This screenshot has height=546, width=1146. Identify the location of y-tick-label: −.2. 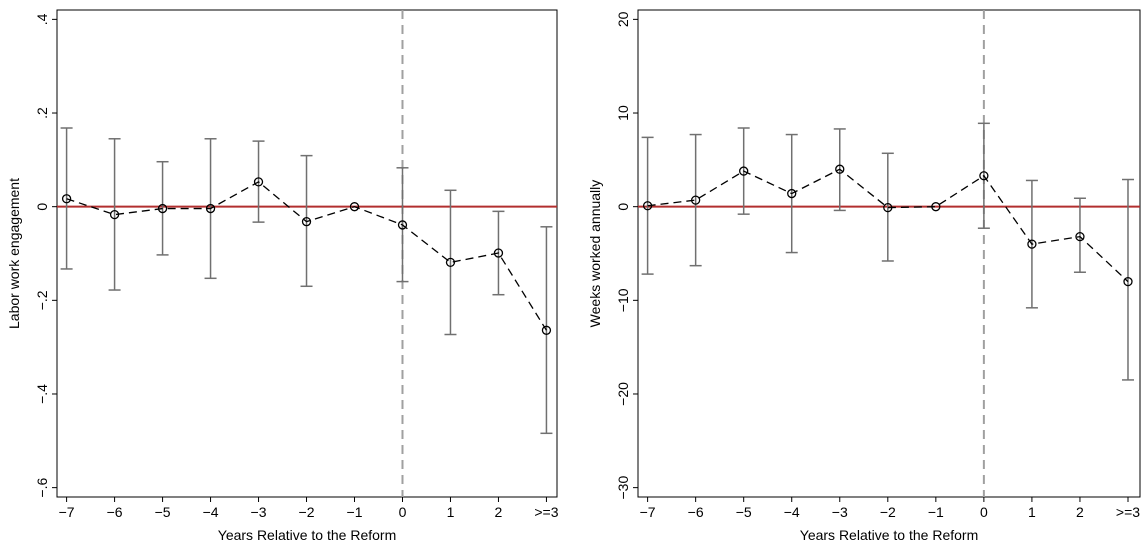
(42, 300).